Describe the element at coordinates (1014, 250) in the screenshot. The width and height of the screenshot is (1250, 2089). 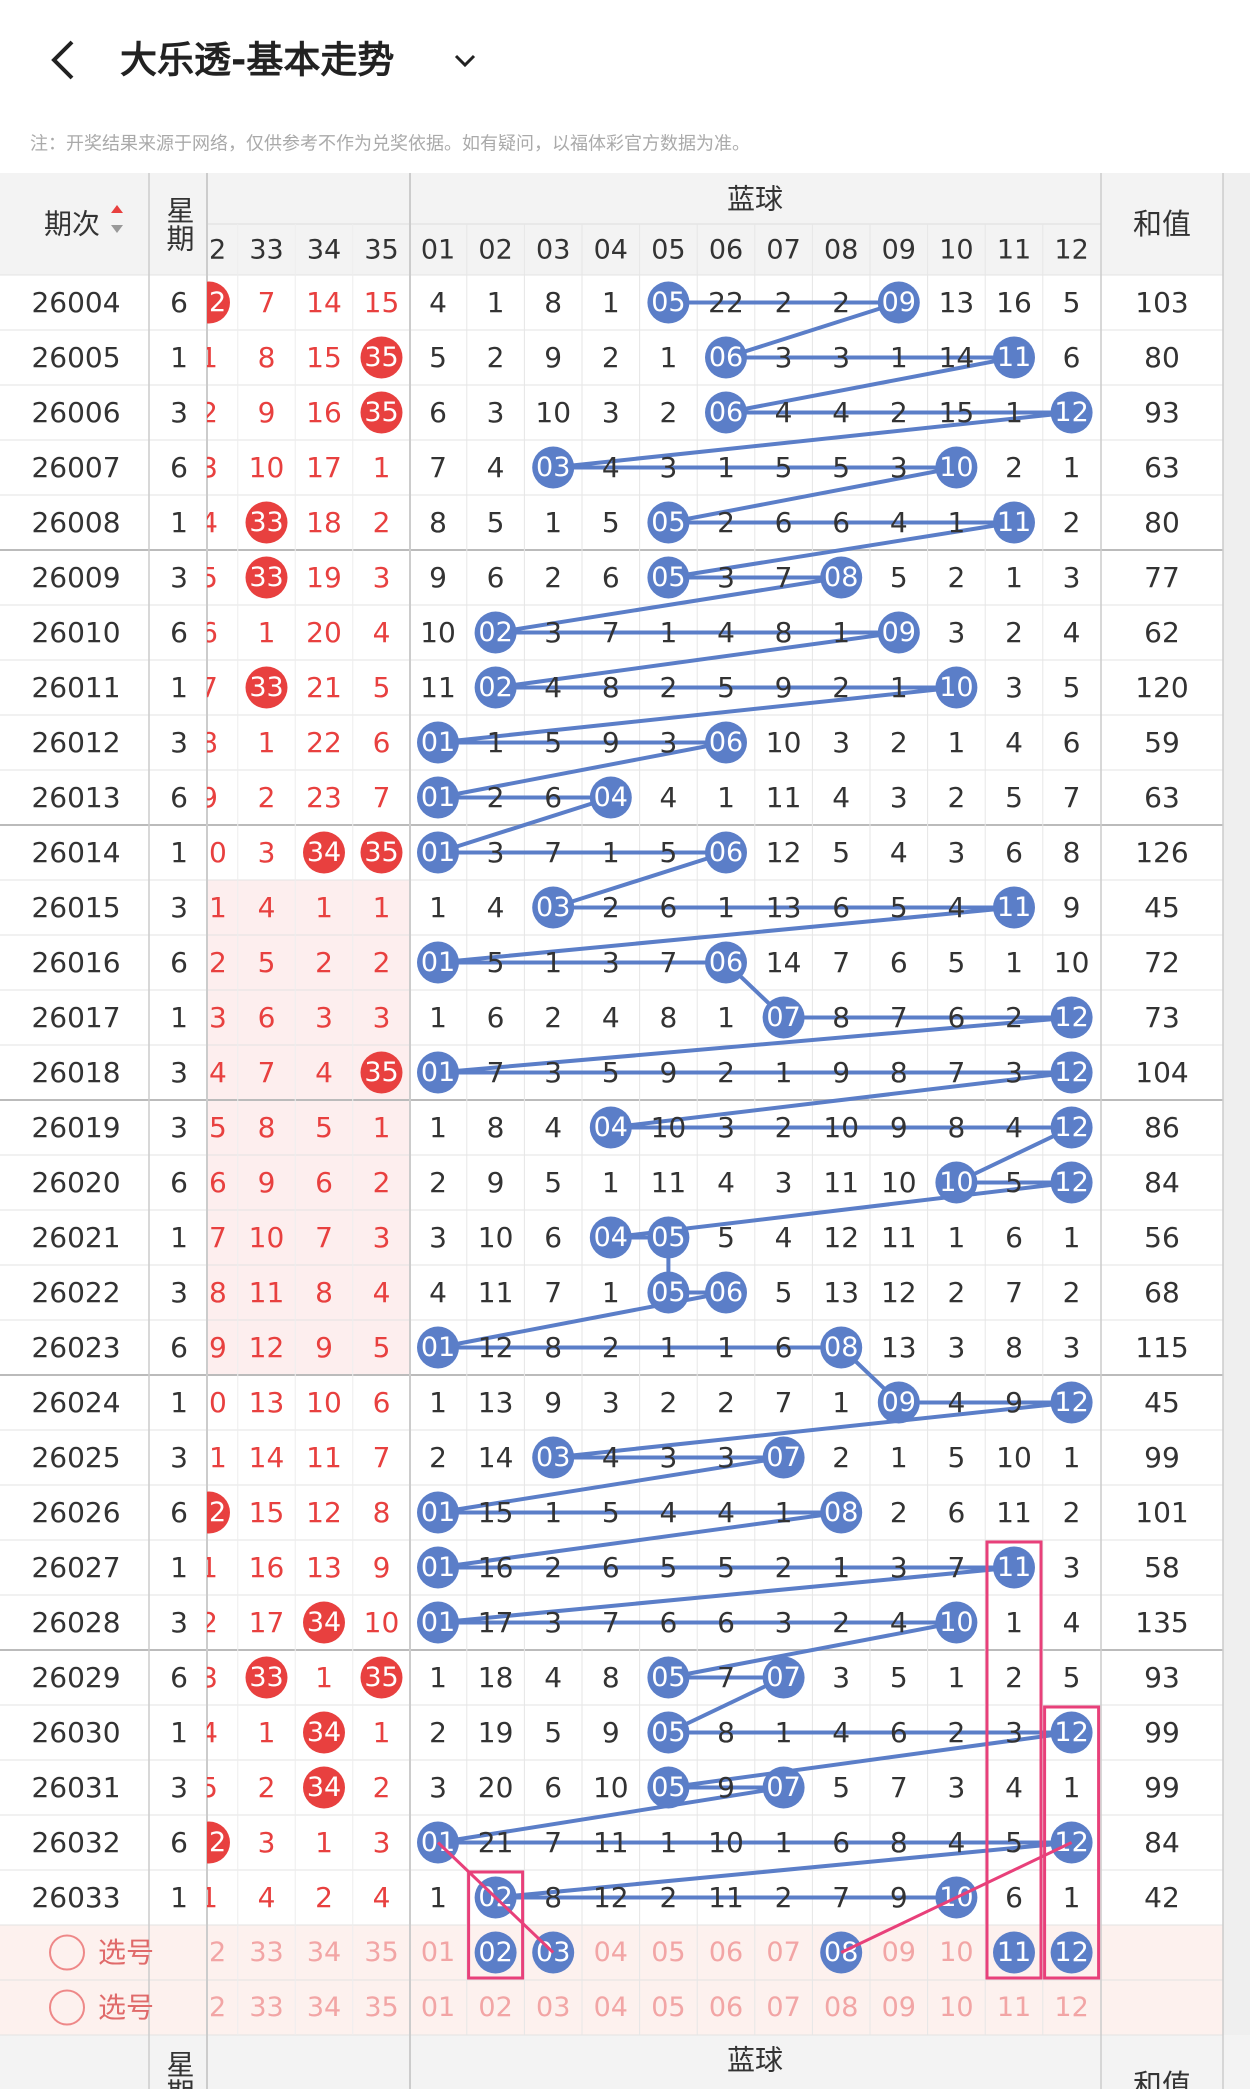
I see `blue-column-header: 11` at that location.